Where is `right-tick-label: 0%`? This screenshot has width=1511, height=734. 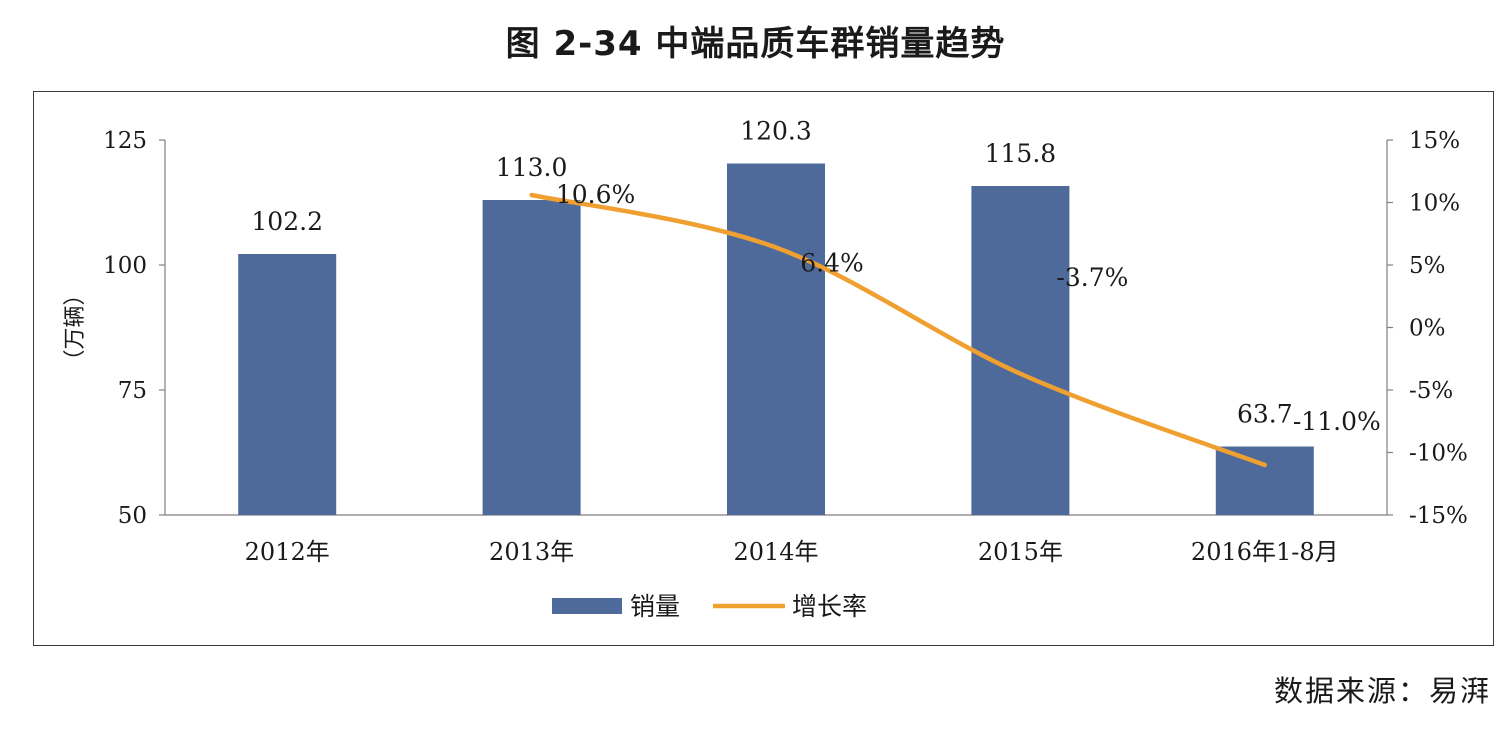
right-tick-label: 0% is located at coordinates (1427, 329).